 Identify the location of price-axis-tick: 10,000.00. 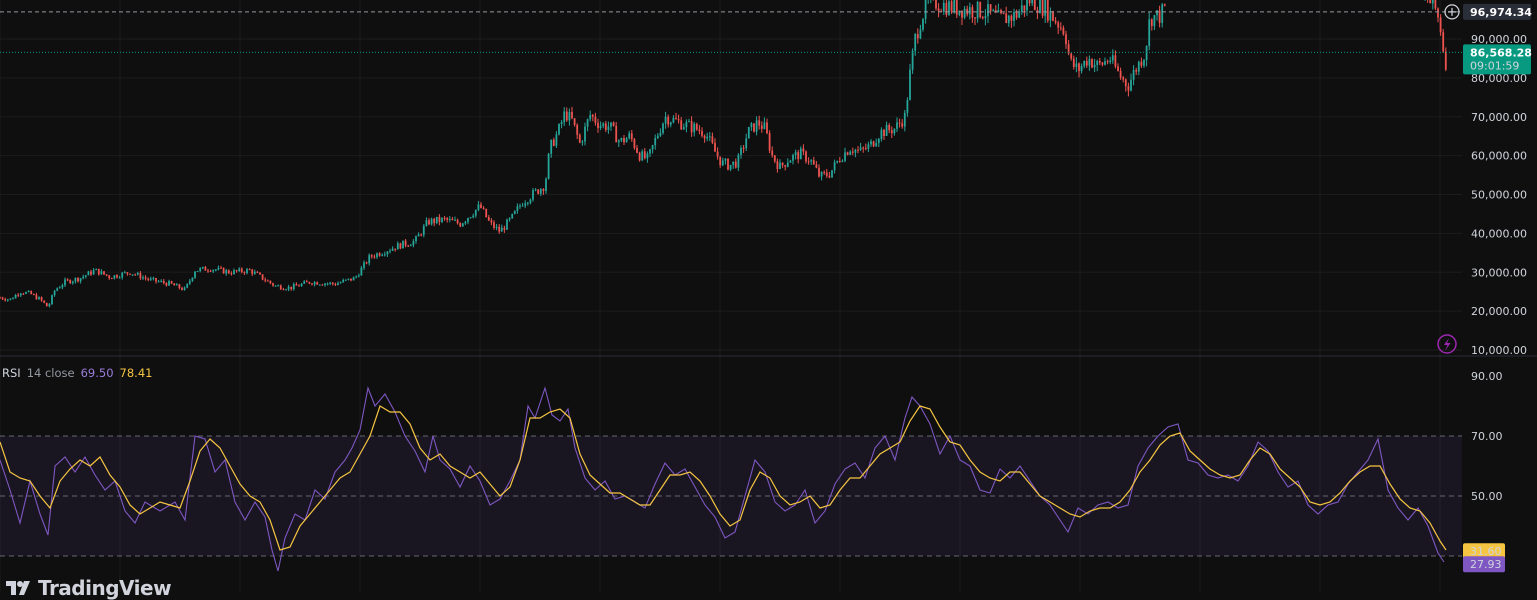
(1499, 350).